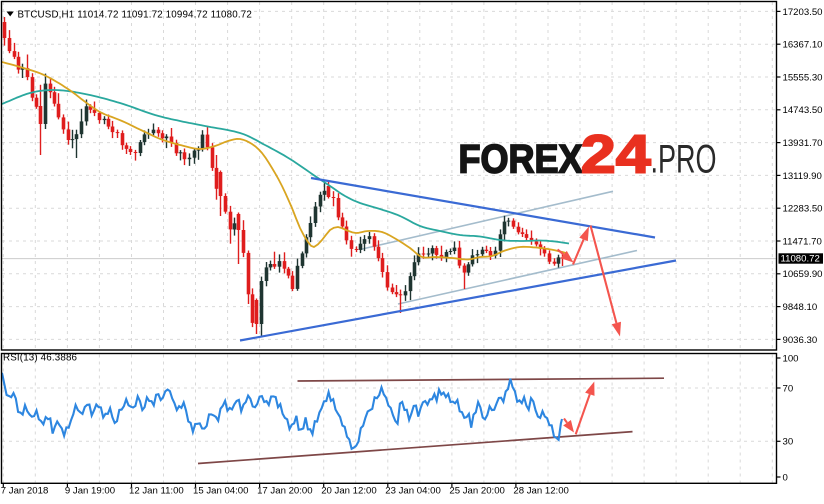 This screenshot has height=504, width=824. I want to click on svg-text: 23 Jan 04:00, so click(412, 490).